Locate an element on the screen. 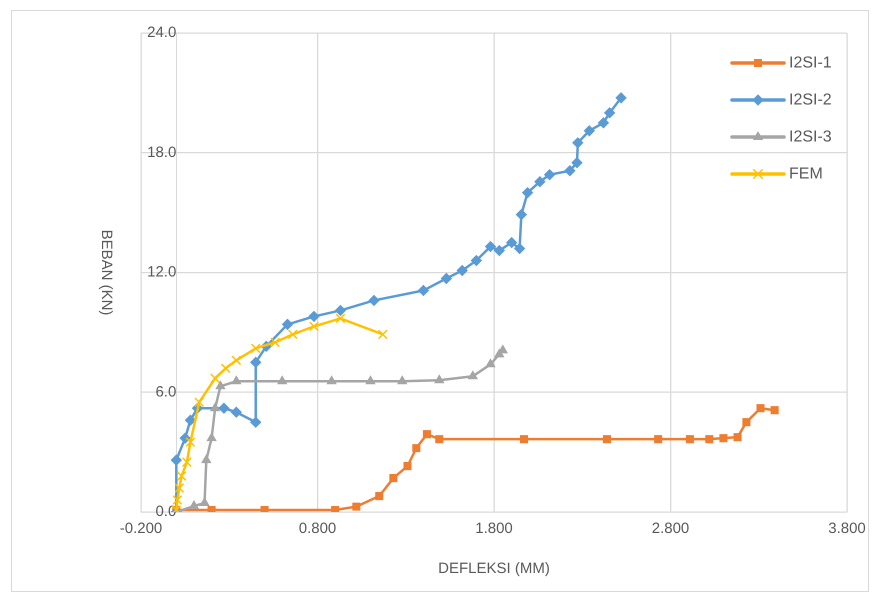 The height and width of the screenshot is (592, 880). x-axis-title: DEFLEKSI (MM) is located at coordinates (494, 569).